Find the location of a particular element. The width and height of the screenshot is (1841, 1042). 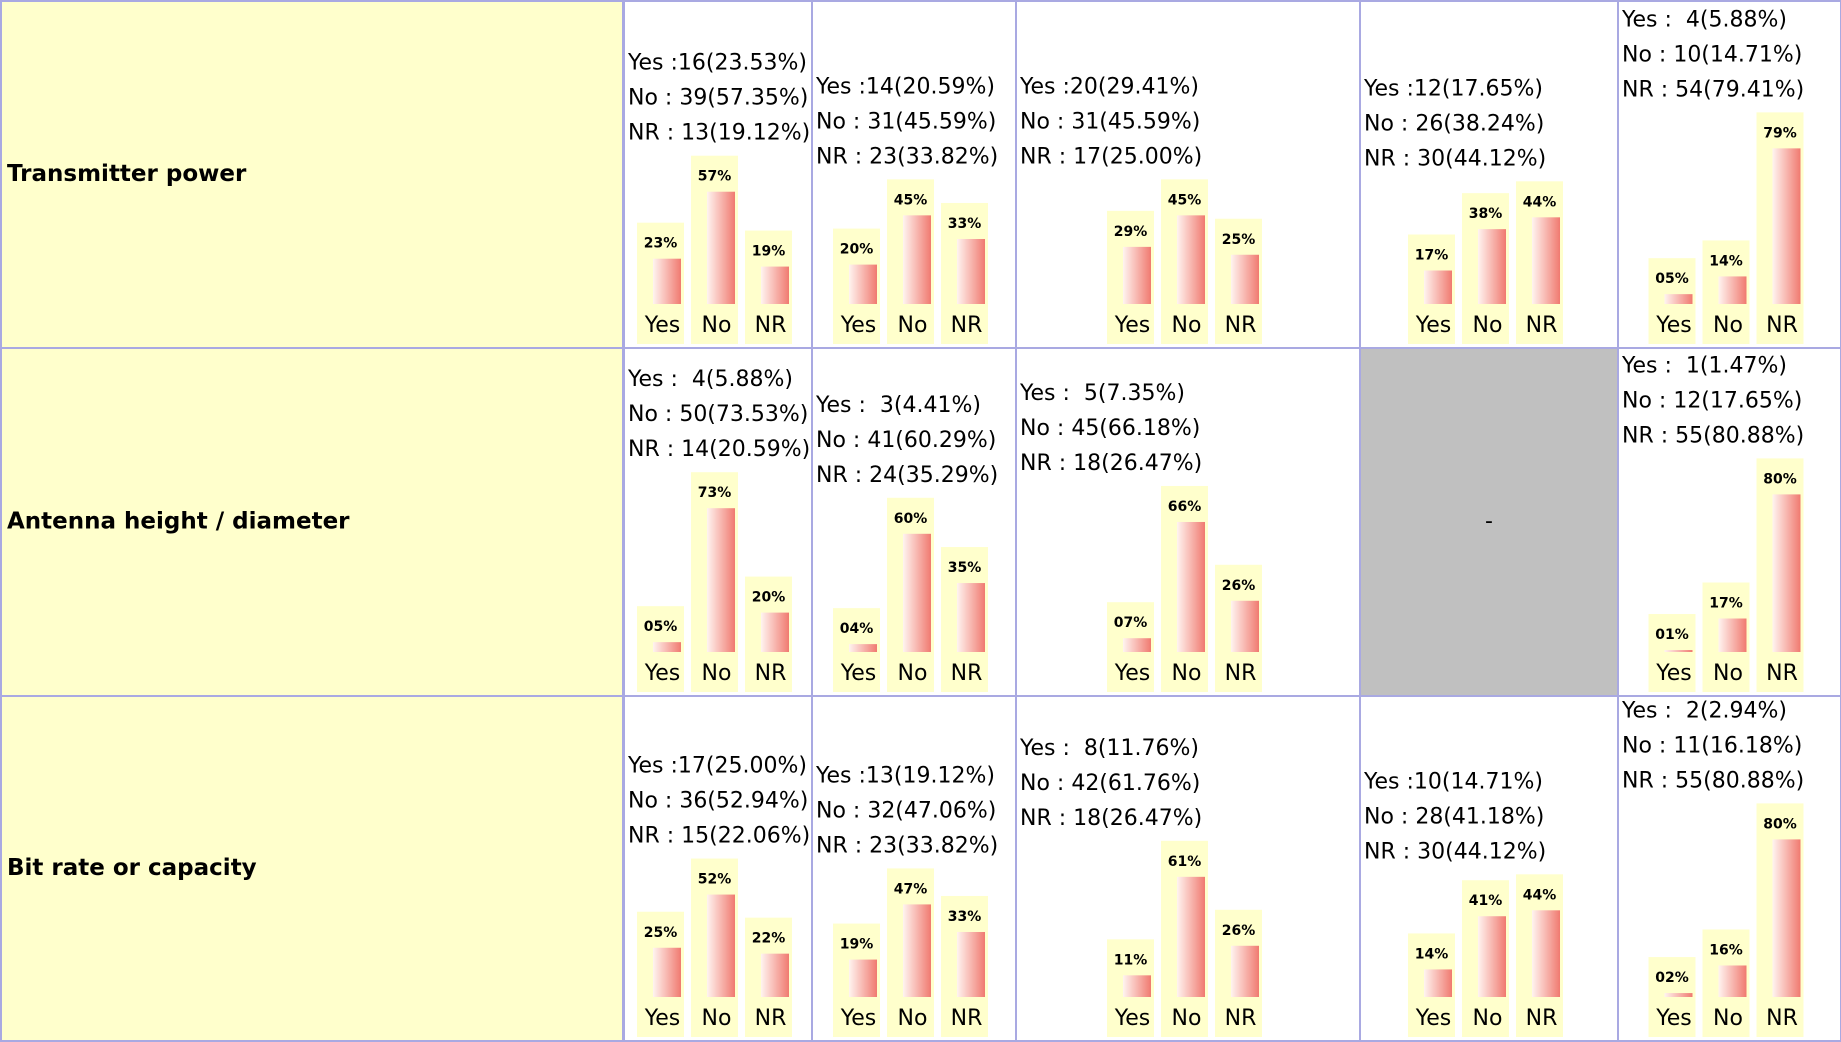

count-line: Yes :16(23.53%) is located at coordinates (717, 63).